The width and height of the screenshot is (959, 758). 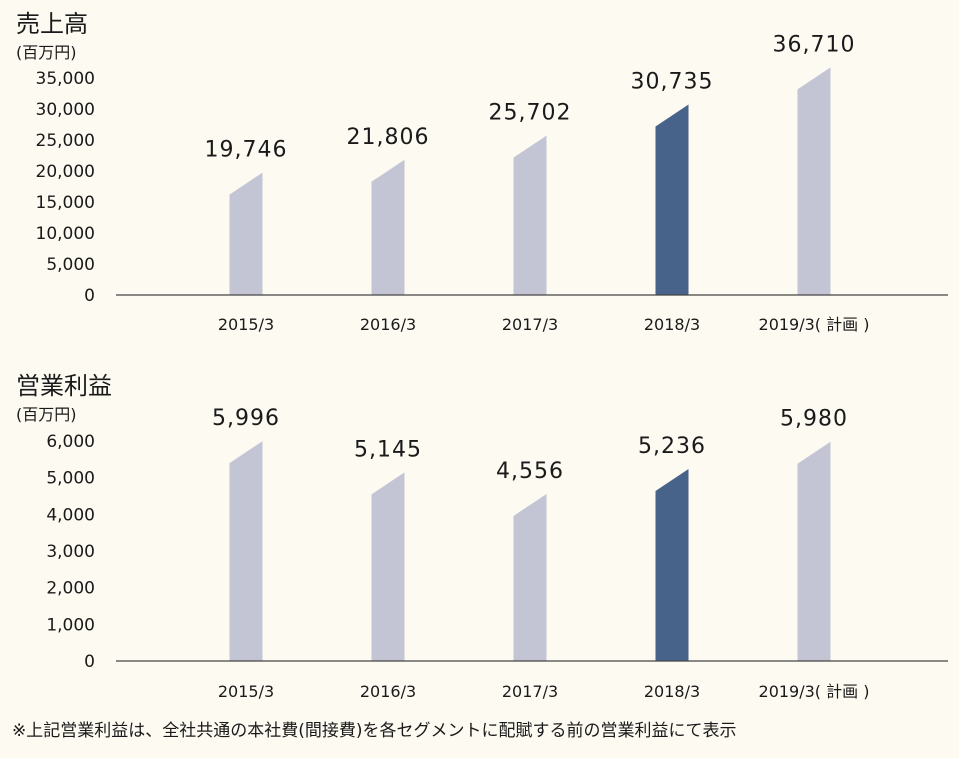 What do you see at coordinates (65, 172) in the screenshot?
I see `y-tick-label: 20,000` at bounding box center [65, 172].